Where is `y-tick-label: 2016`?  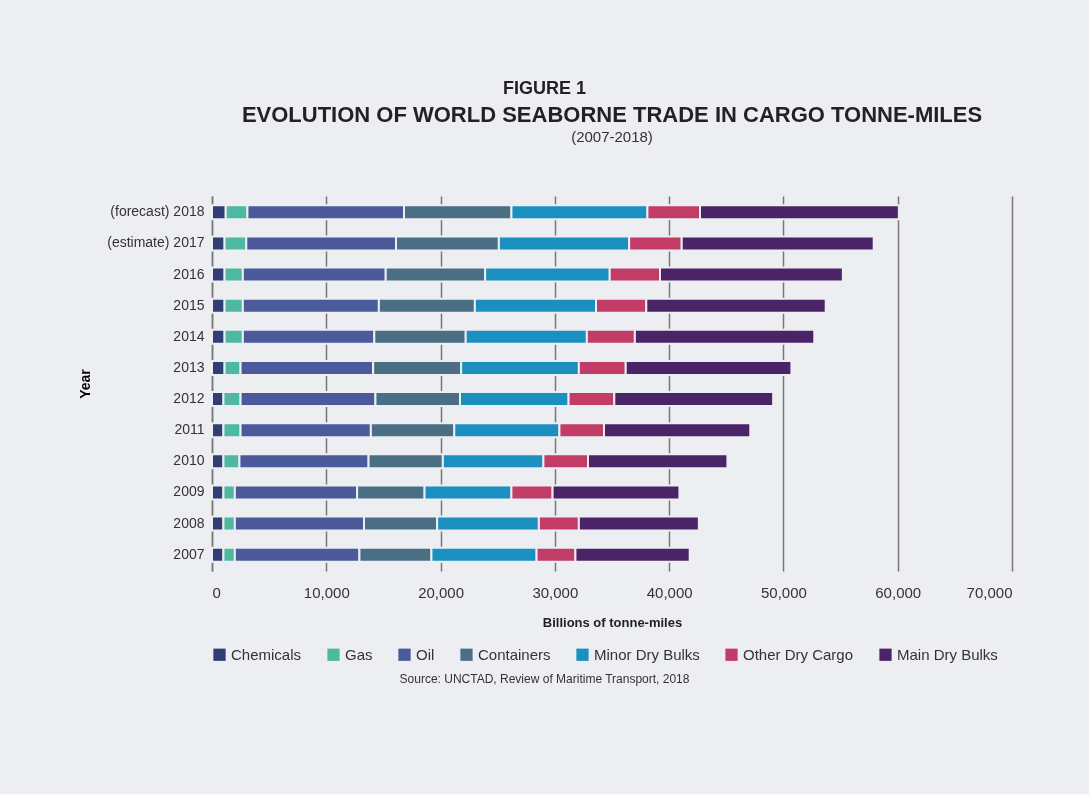 y-tick-label: 2016 is located at coordinates (188, 273).